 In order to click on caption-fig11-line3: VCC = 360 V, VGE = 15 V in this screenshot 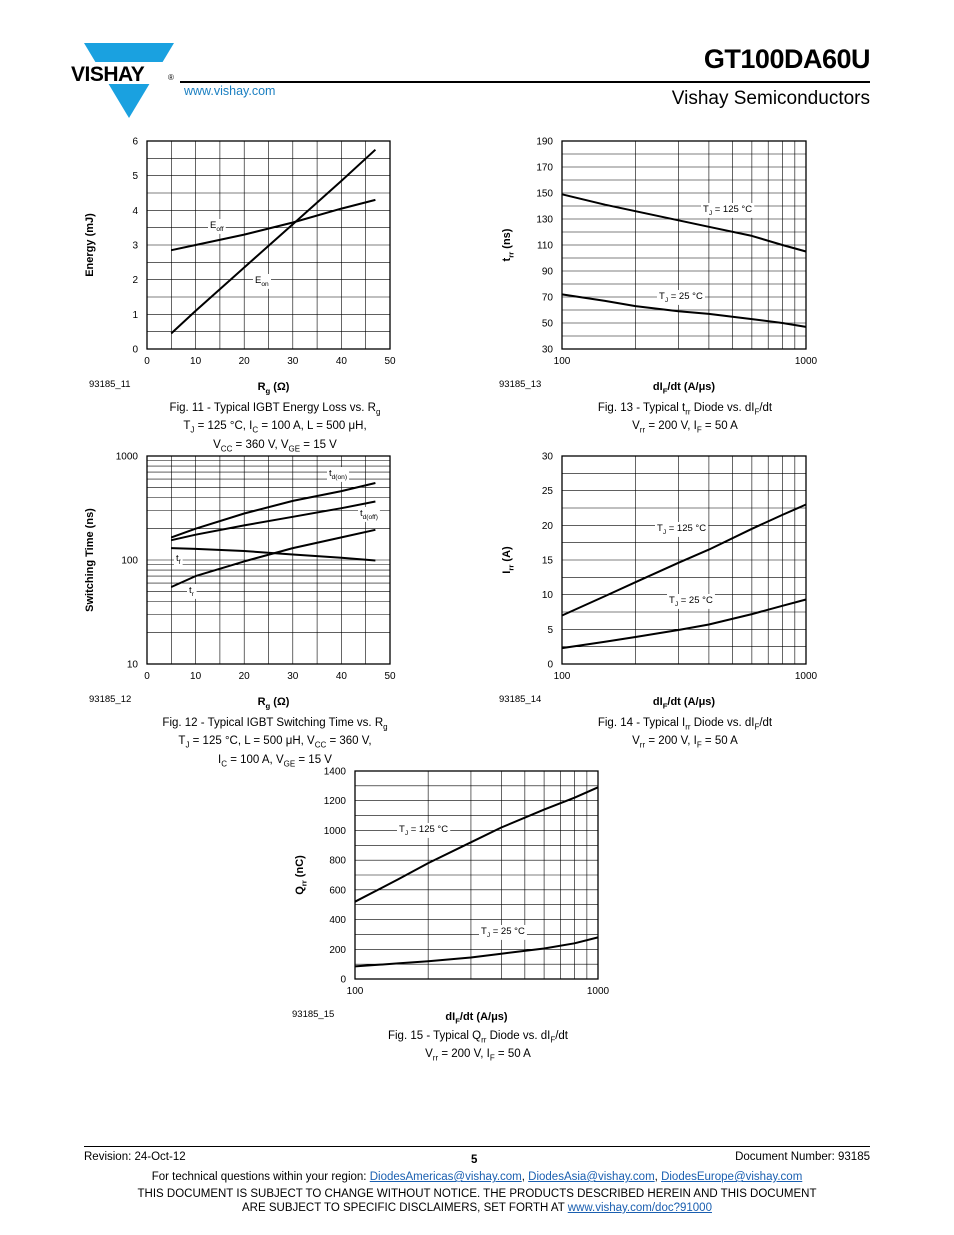, I will do `click(275, 445)`.